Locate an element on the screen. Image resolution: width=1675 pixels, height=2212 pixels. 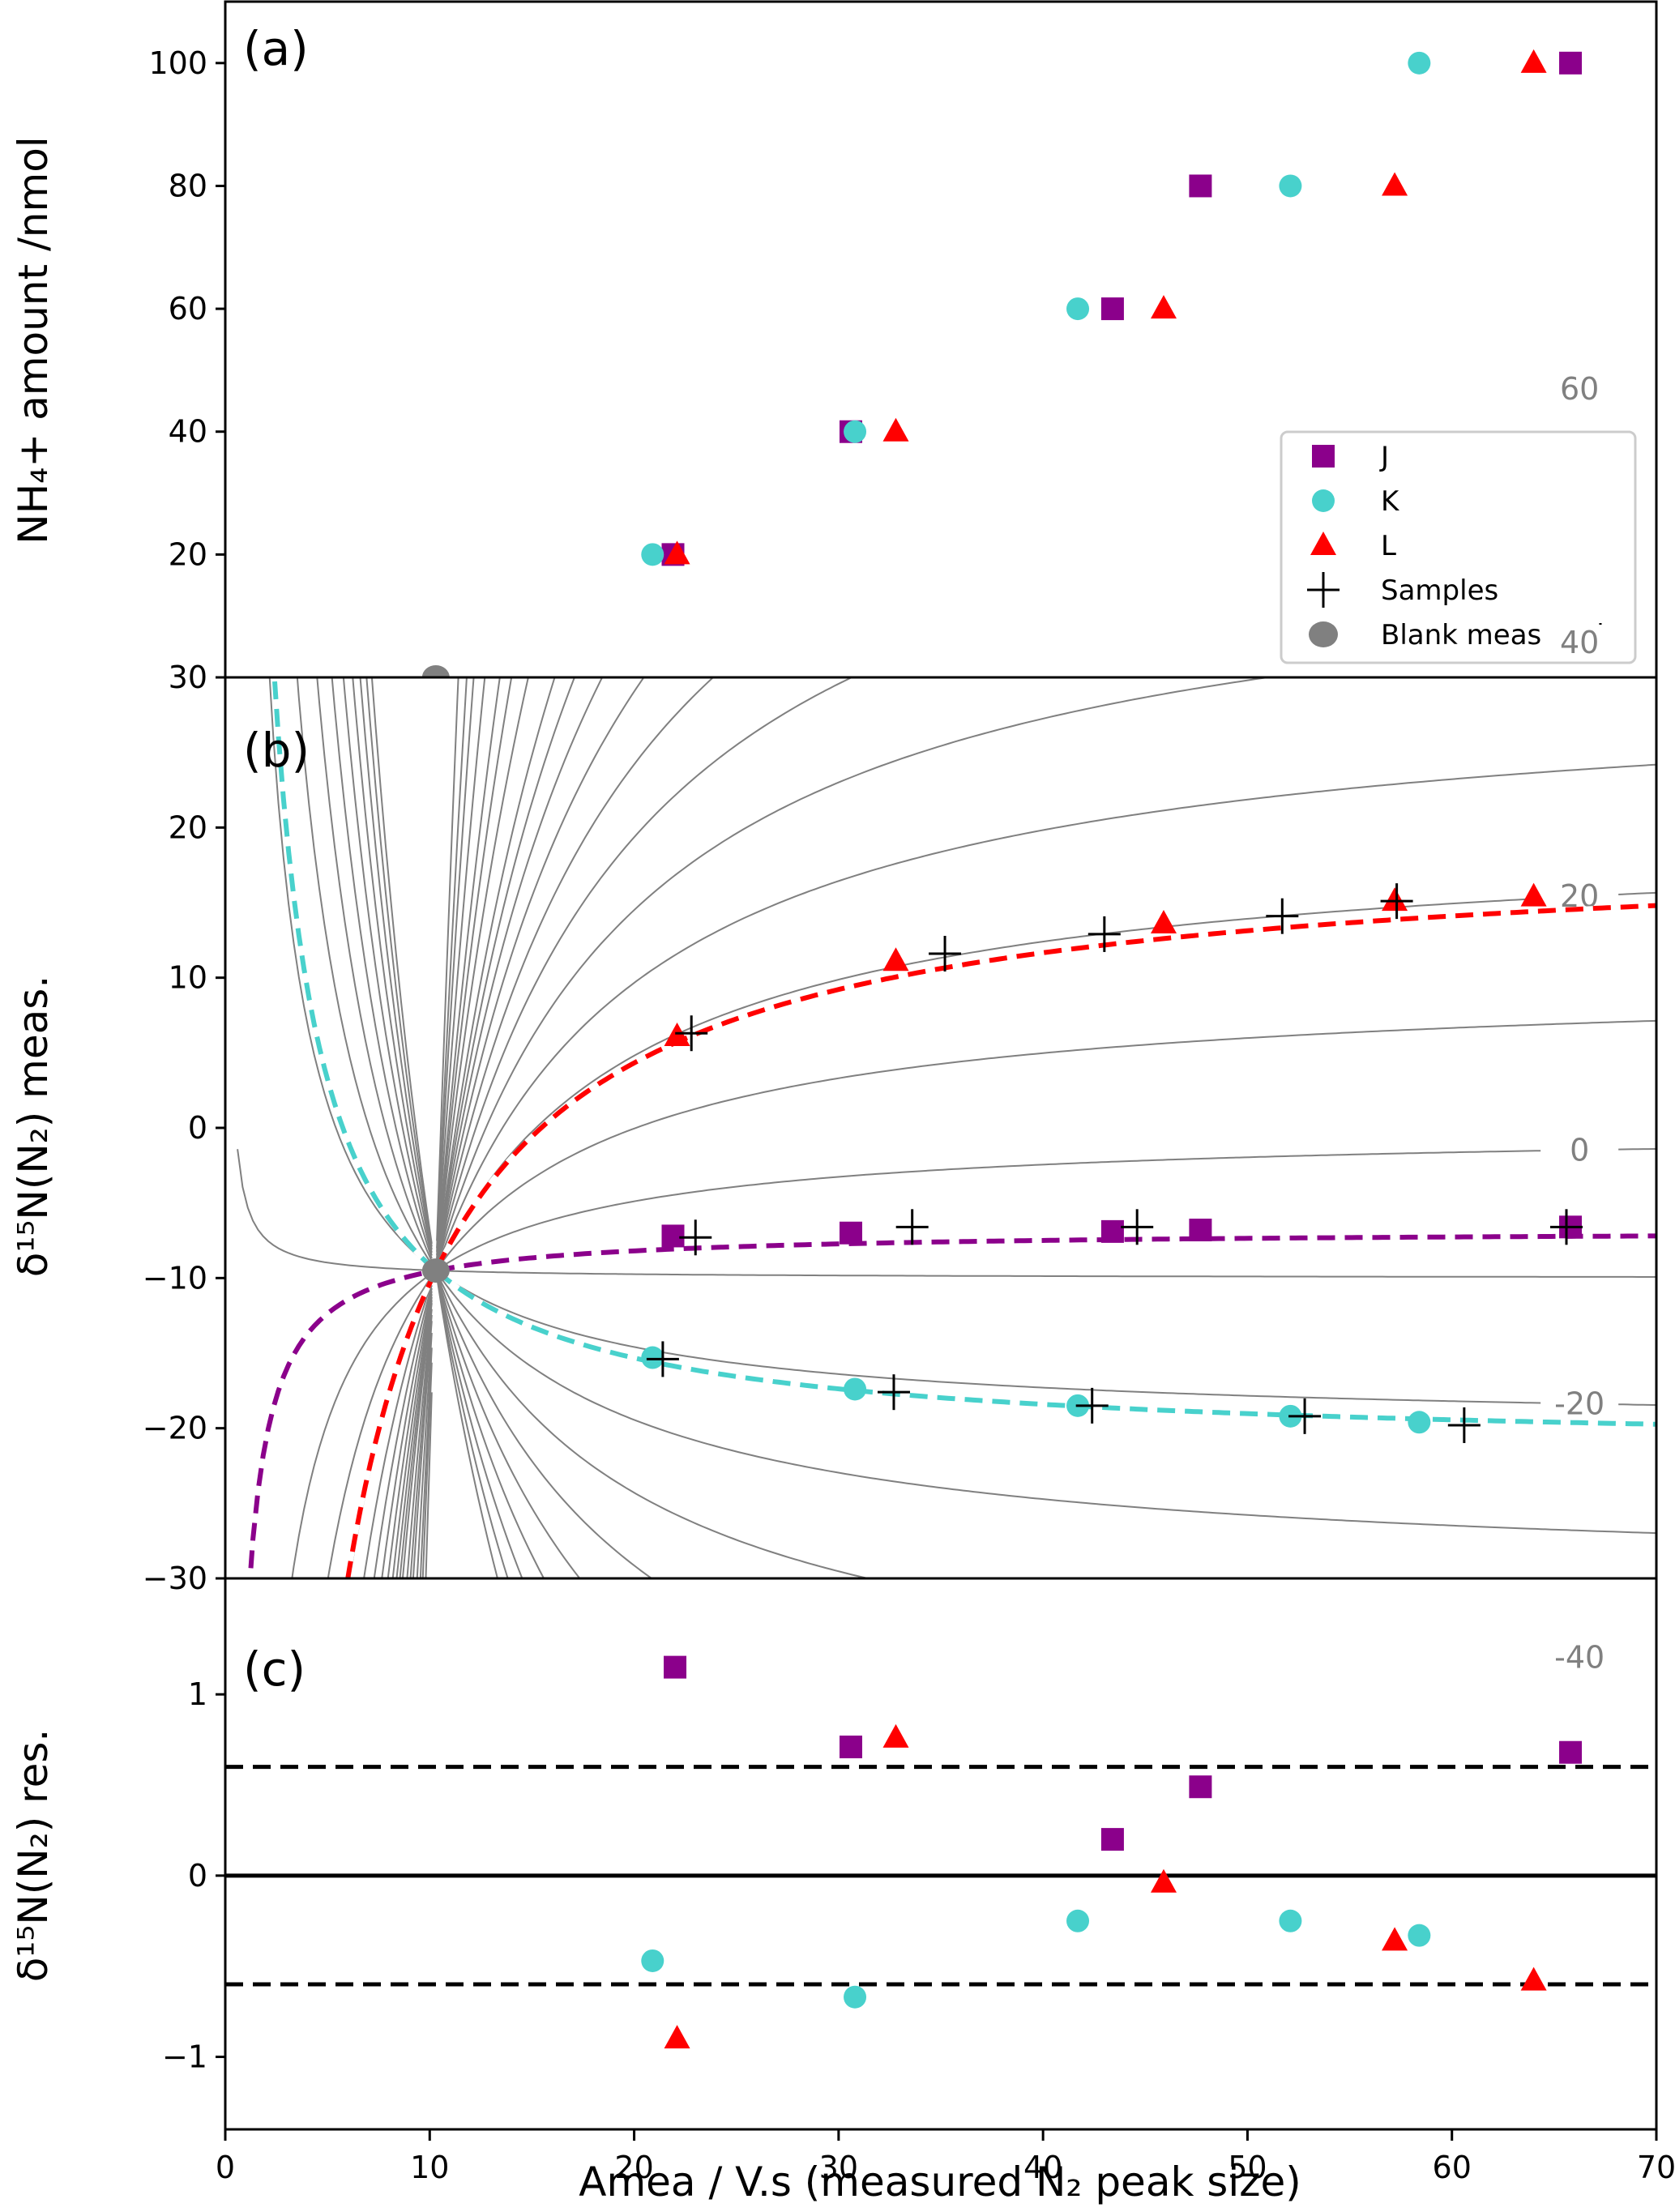
legend-label: J is located at coordinates (1384, 457).